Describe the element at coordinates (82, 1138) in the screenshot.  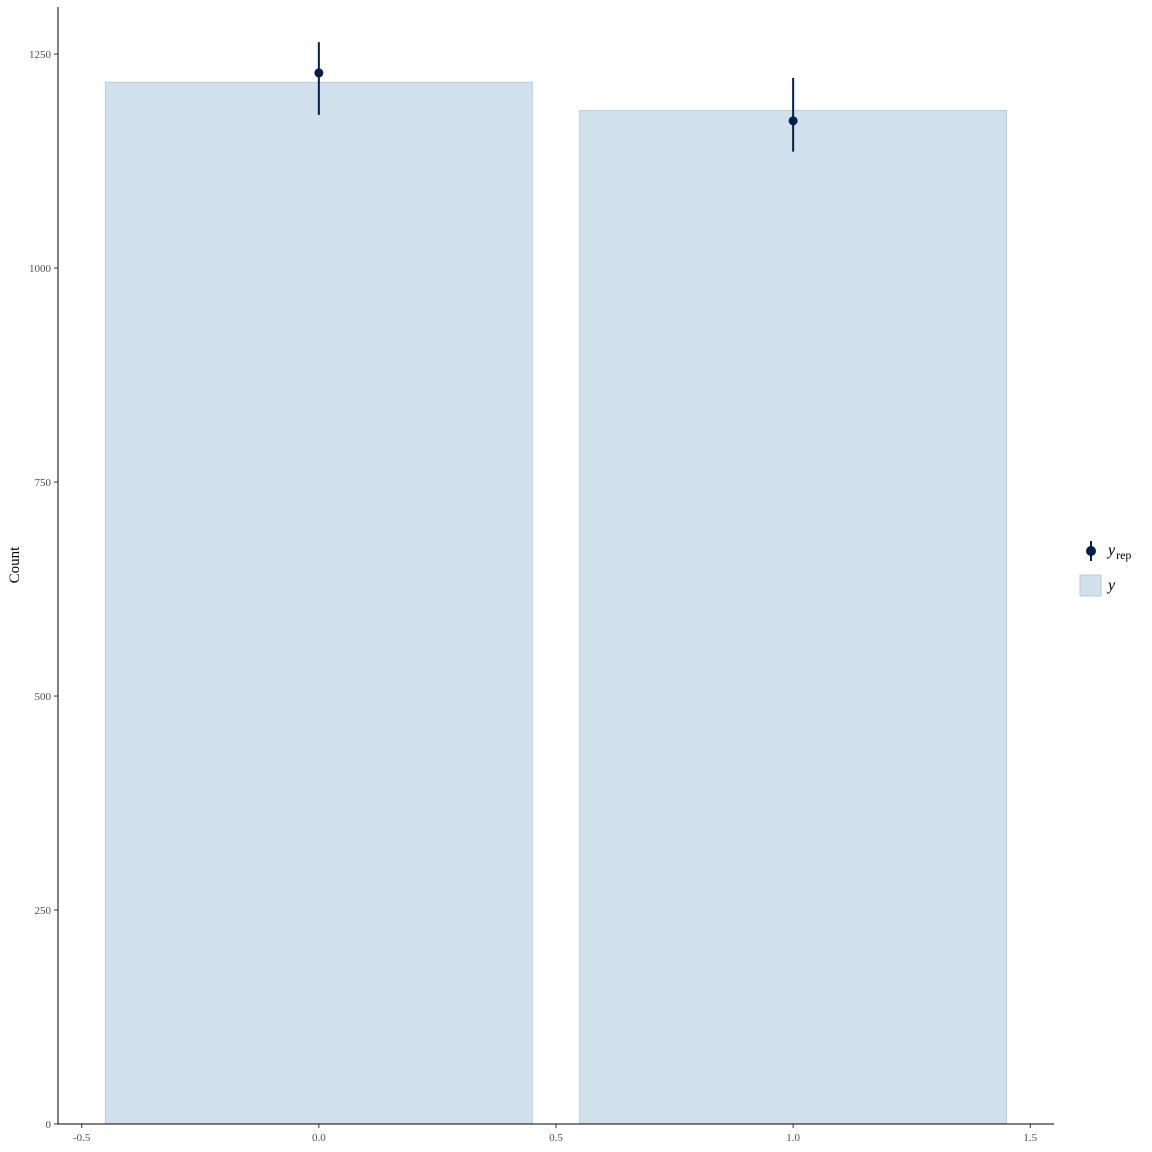
I see `x-tick-label-0: -0.5` at that location.